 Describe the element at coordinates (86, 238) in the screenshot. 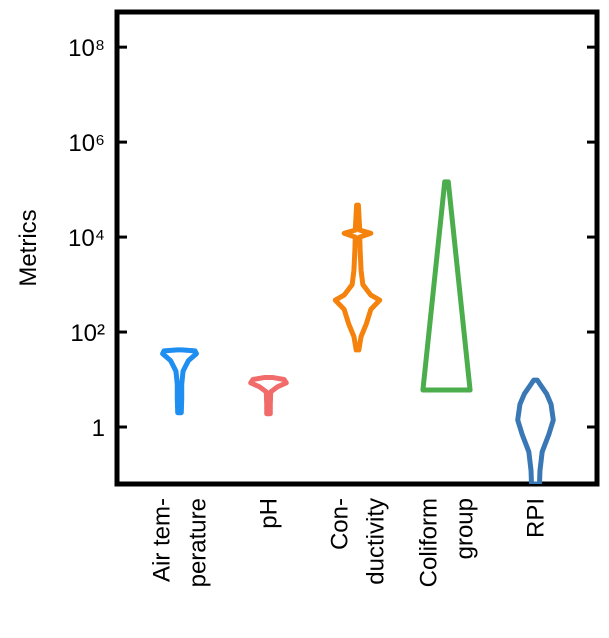

I see `y-tick-label: 10⁴` at that location.